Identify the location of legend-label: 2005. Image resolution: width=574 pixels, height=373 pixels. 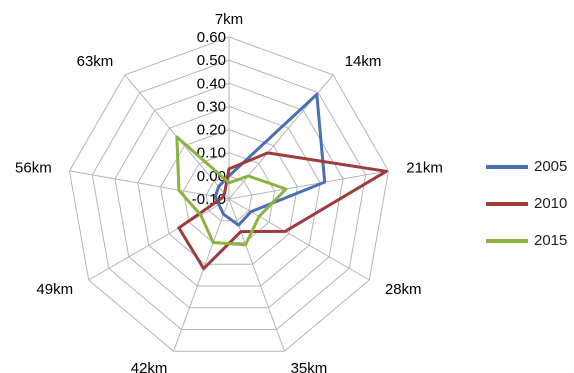
(551, 166).